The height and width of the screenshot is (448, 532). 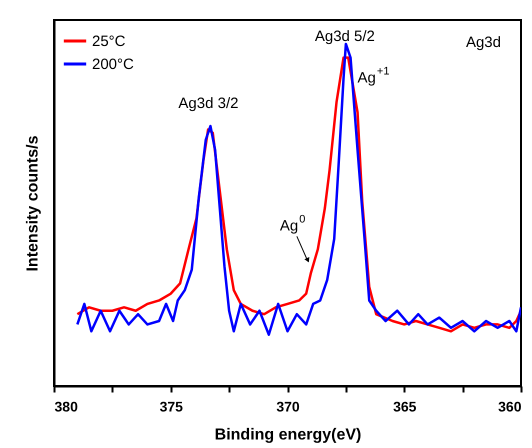 What do you see at coordinates (66, 406) in the screenshot?
I see `x-tick-label: 380` at bounding box center [66, 406].